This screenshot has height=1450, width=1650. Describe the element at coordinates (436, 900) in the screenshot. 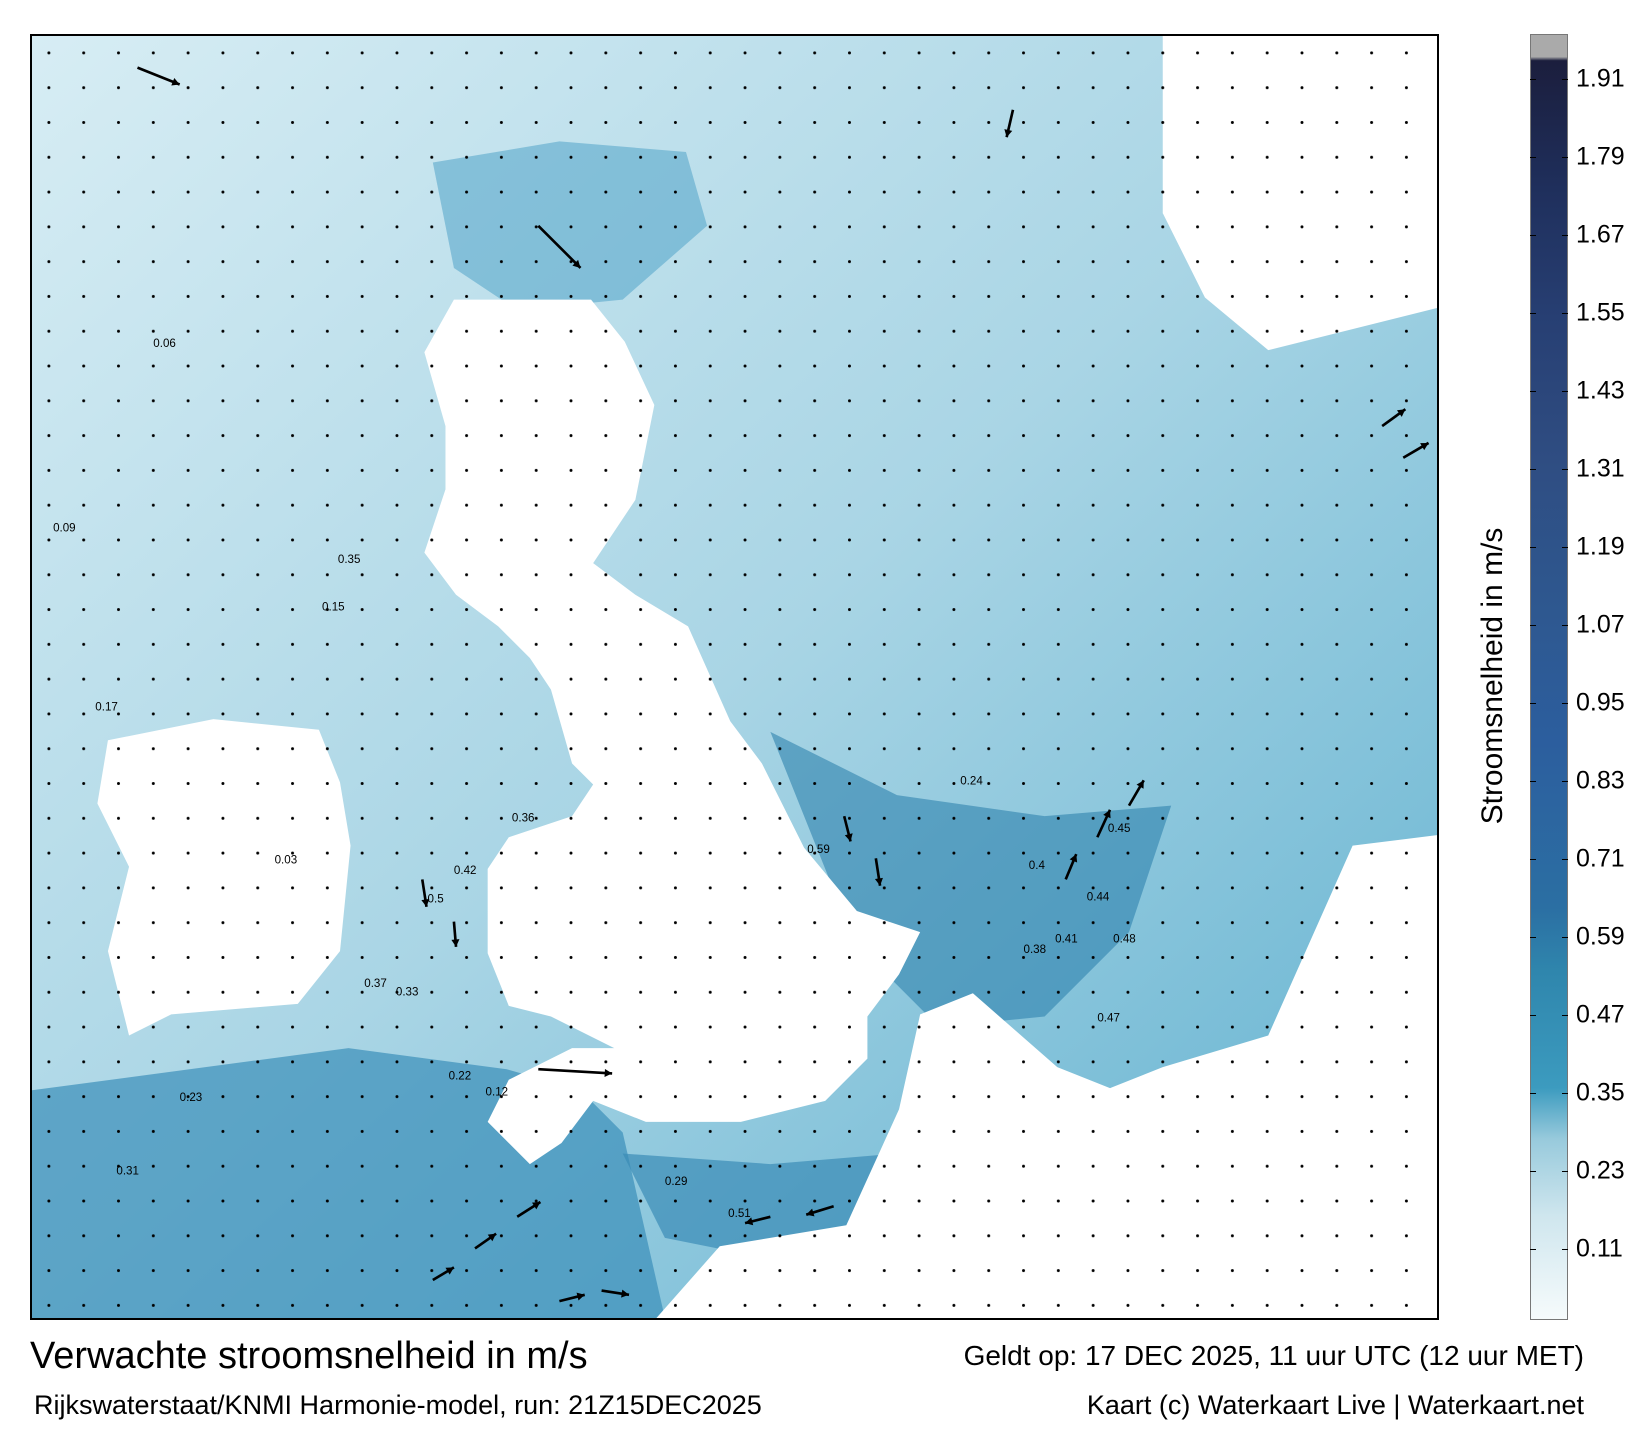

I see `speed-label: 0.5` at that location.